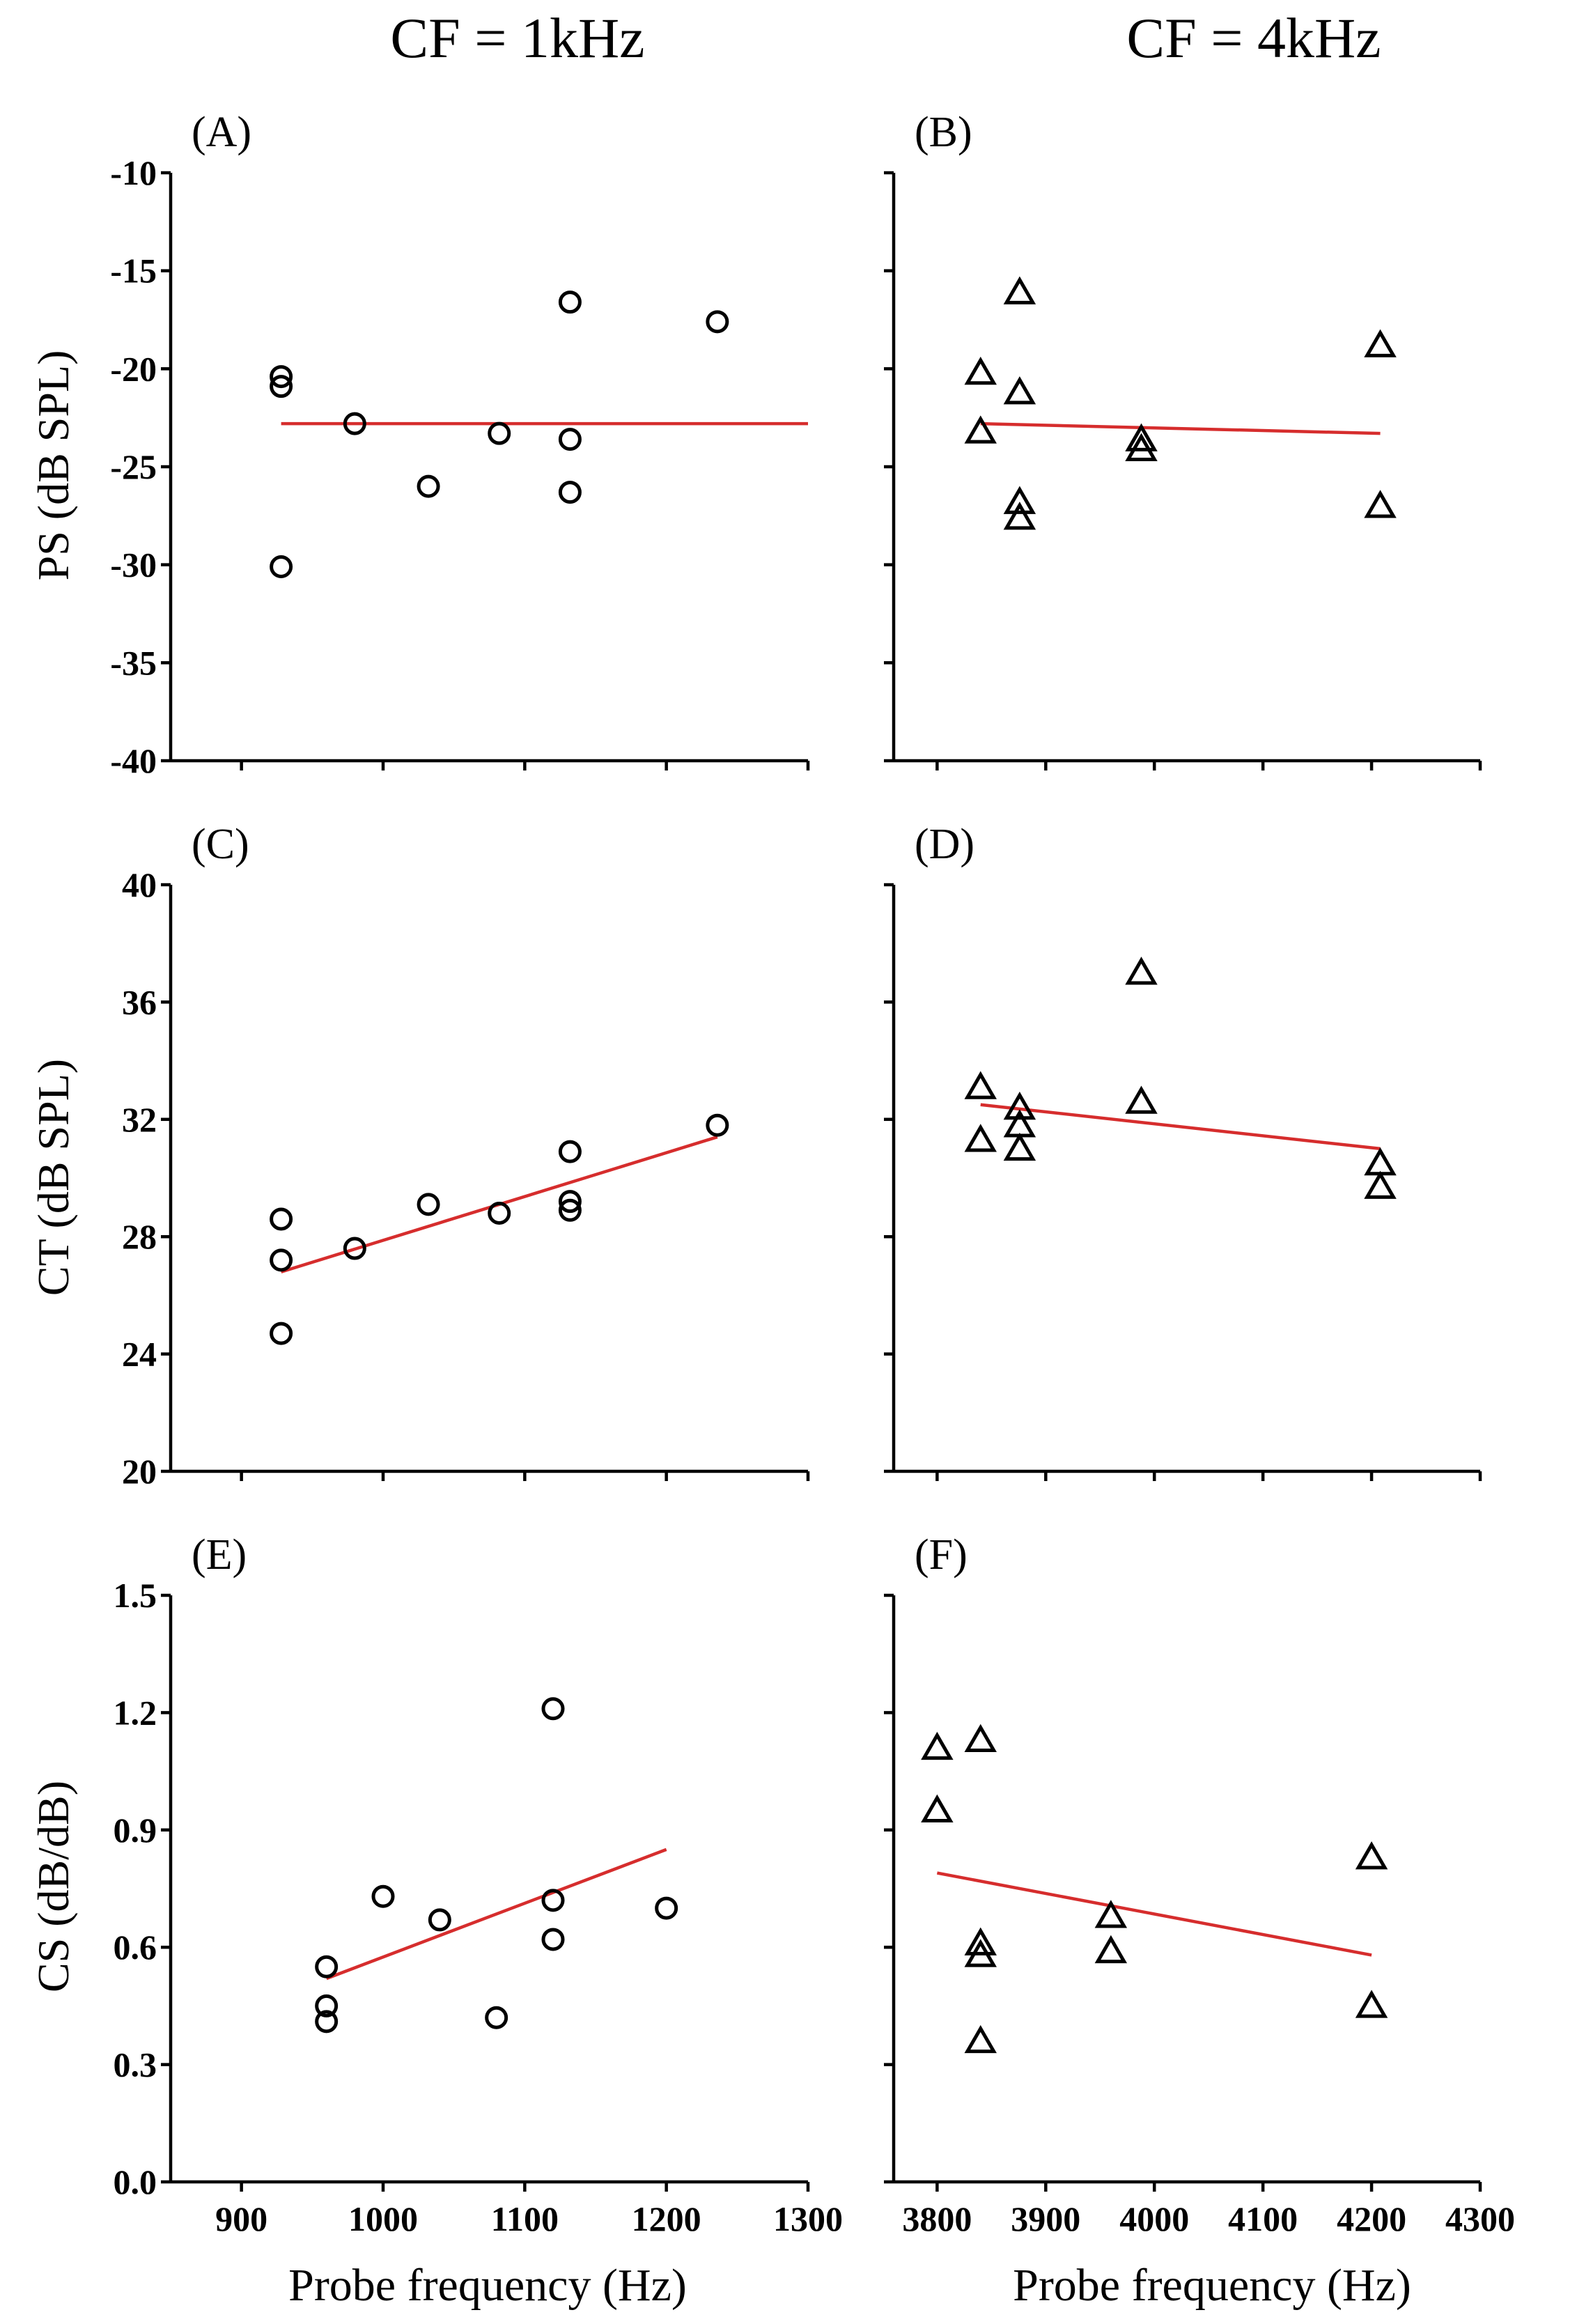  Describe the element at coordinates (517, 38) in the screenshot. I see `column-title-left: CF = 1kHz` at that location.